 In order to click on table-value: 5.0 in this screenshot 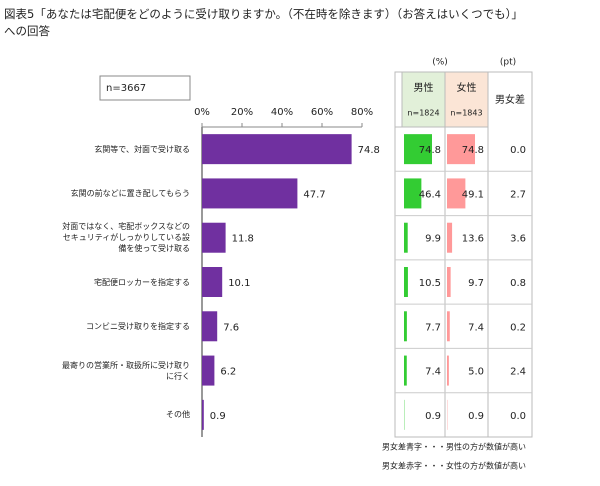, I will do `click(476, 372)`.